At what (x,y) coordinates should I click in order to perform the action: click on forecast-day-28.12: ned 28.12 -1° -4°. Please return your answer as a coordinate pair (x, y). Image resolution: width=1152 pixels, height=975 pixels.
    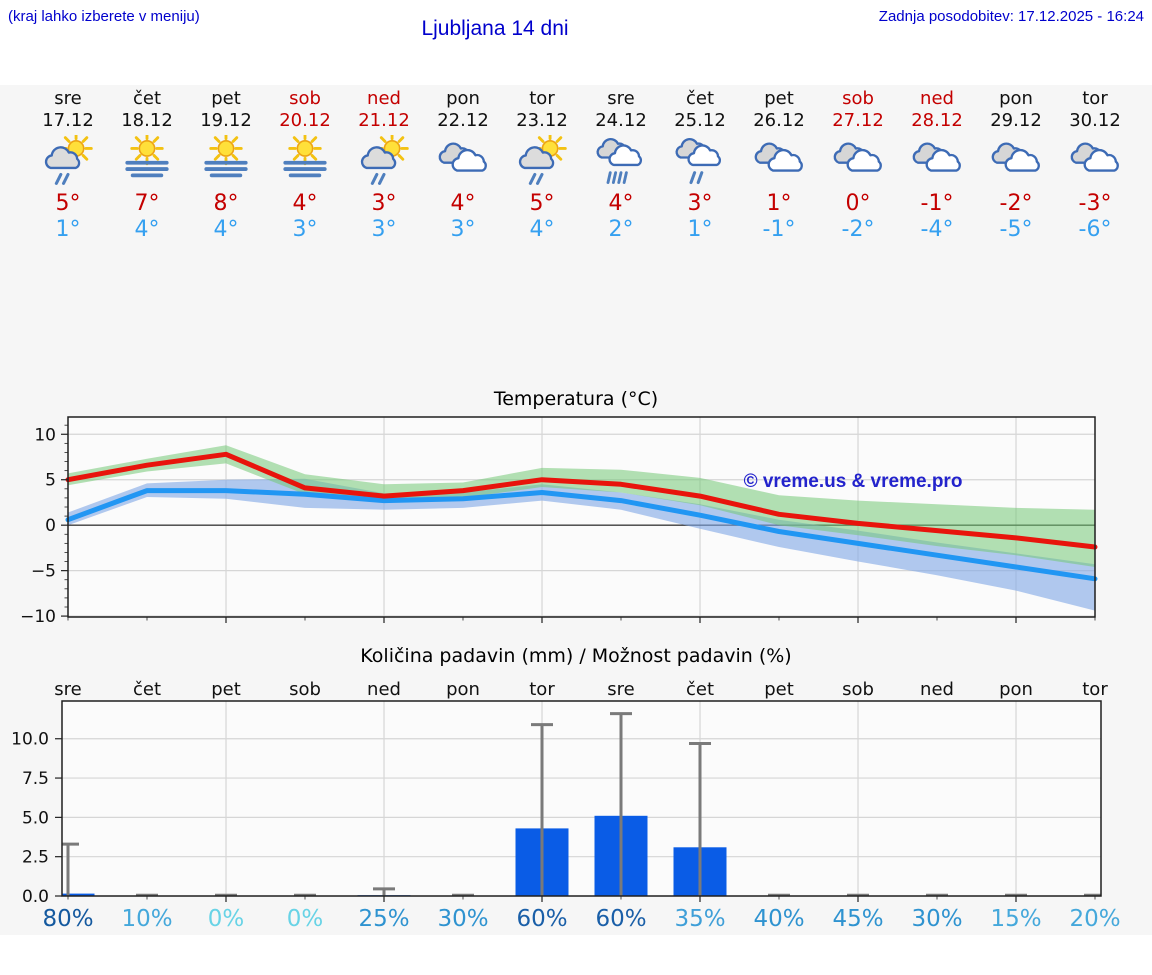
    Looking at the image, I should click on (937, 165).